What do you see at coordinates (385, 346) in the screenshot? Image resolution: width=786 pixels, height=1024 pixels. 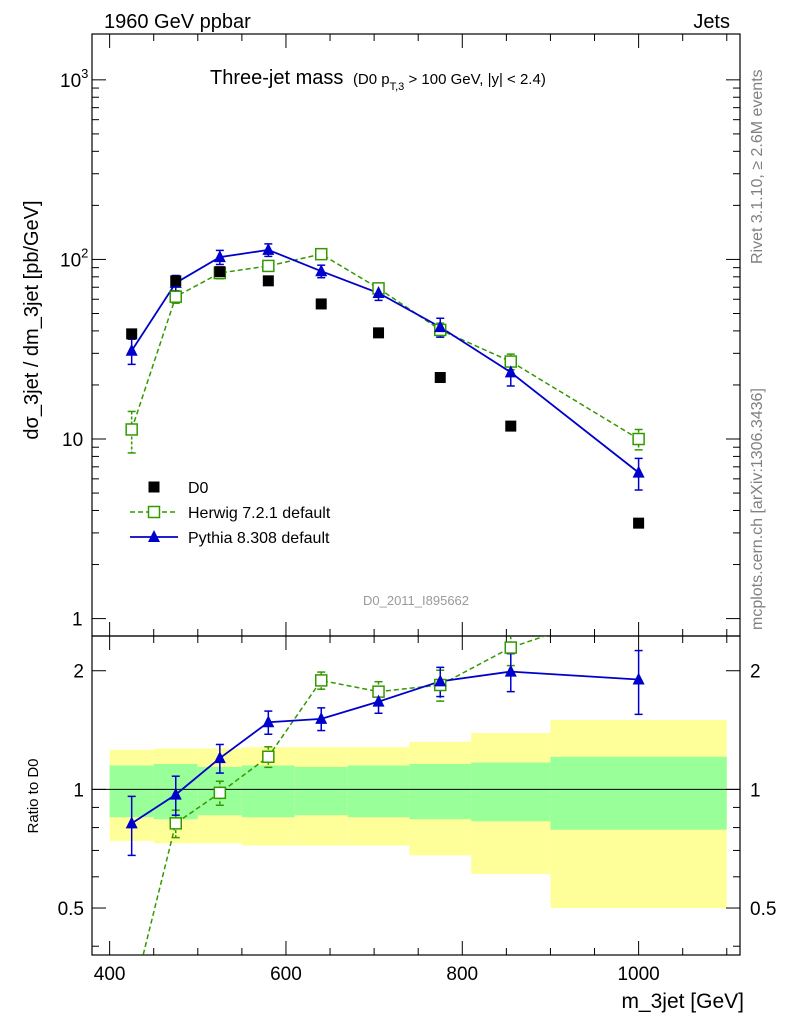 I see `herwig-line` at bounding box center [385, 346].